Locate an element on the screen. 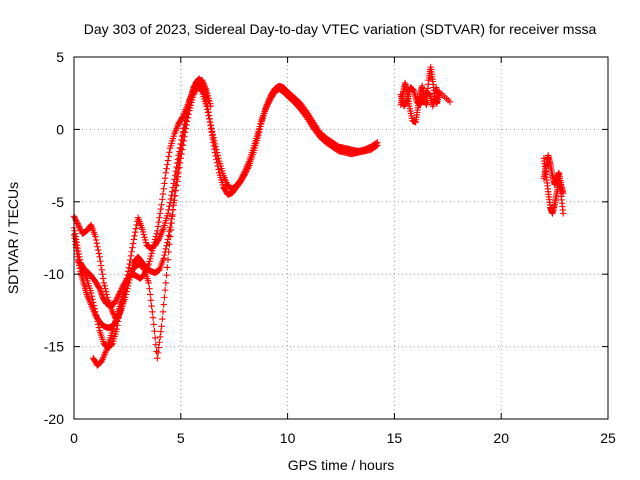 The height and width of the screenshot is (480, 640). y-tick-labels: -20 -15 -10 -5 0 5 is located at coordinates (54, 238).